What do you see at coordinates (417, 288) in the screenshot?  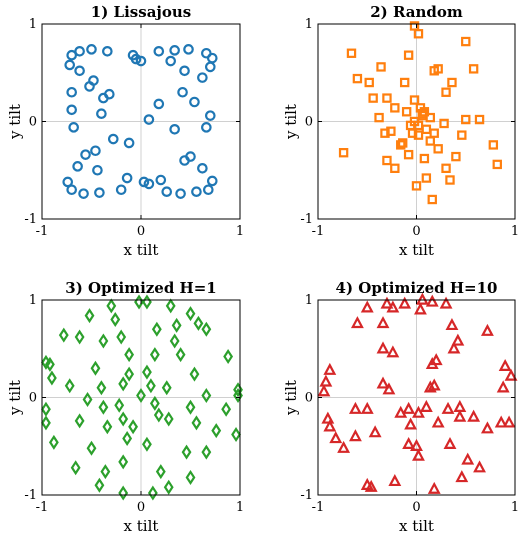 I see `chart-title: 4) Optimized H=10` at bounding box center [417, 288].